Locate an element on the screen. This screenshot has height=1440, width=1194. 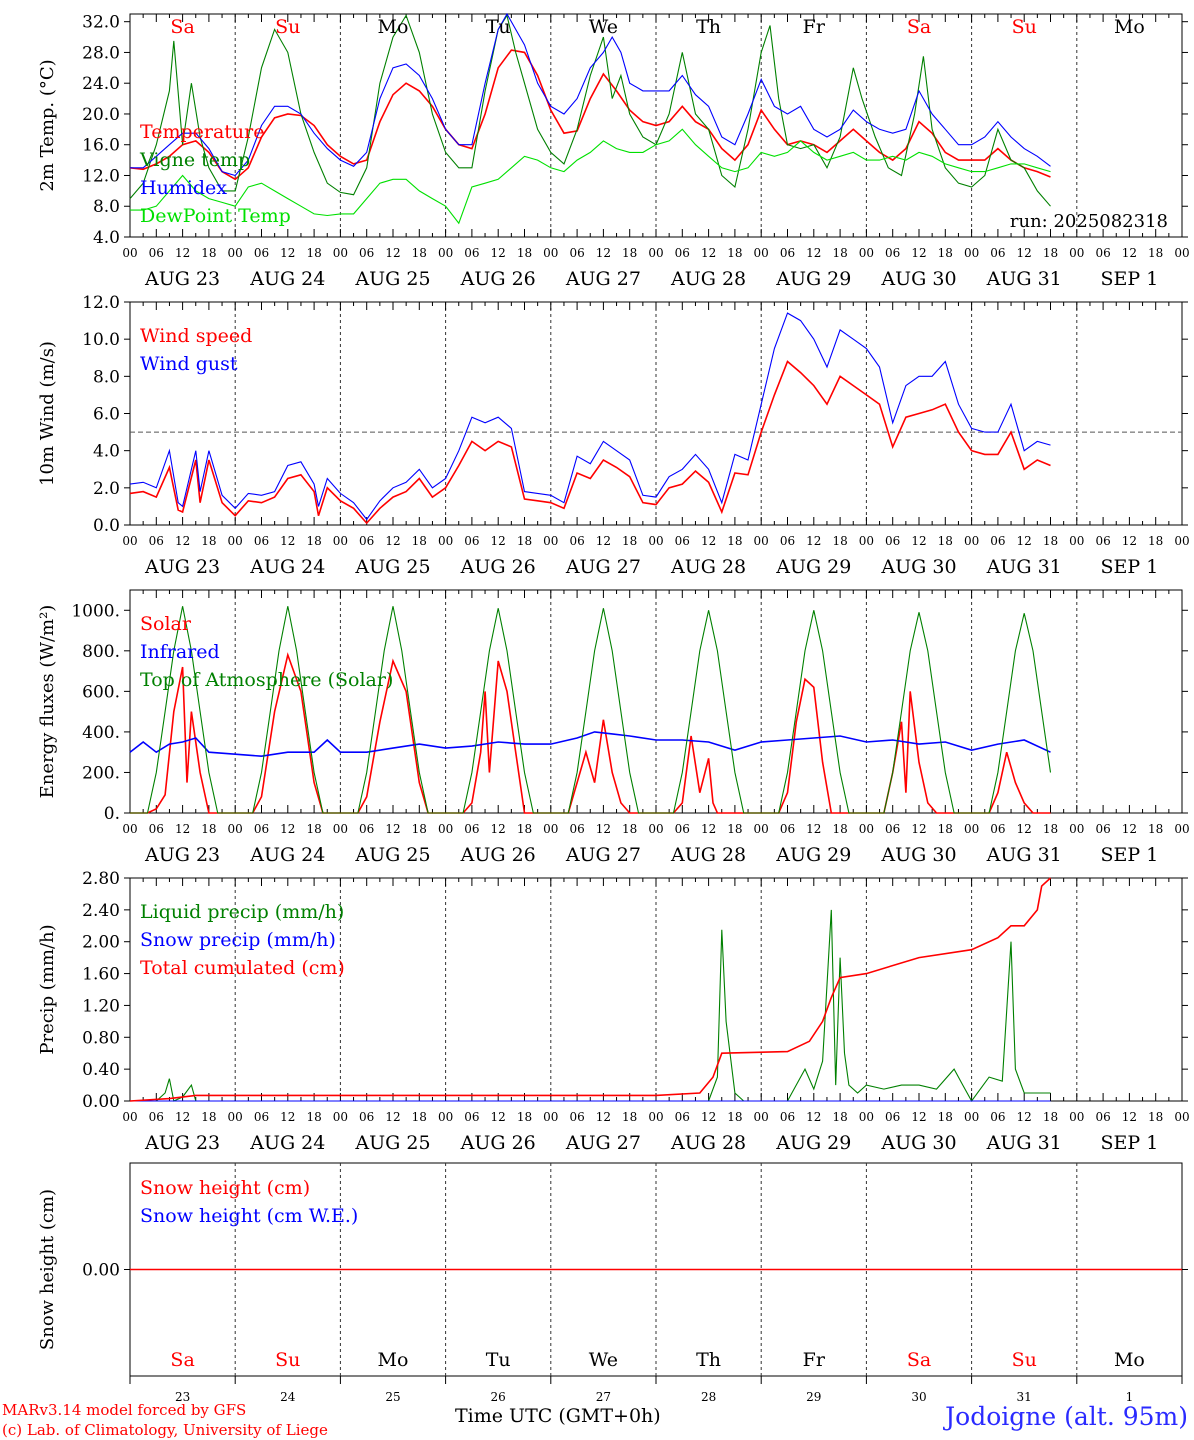
legend-entry: Wind gust is located at coordinates (189, 364).